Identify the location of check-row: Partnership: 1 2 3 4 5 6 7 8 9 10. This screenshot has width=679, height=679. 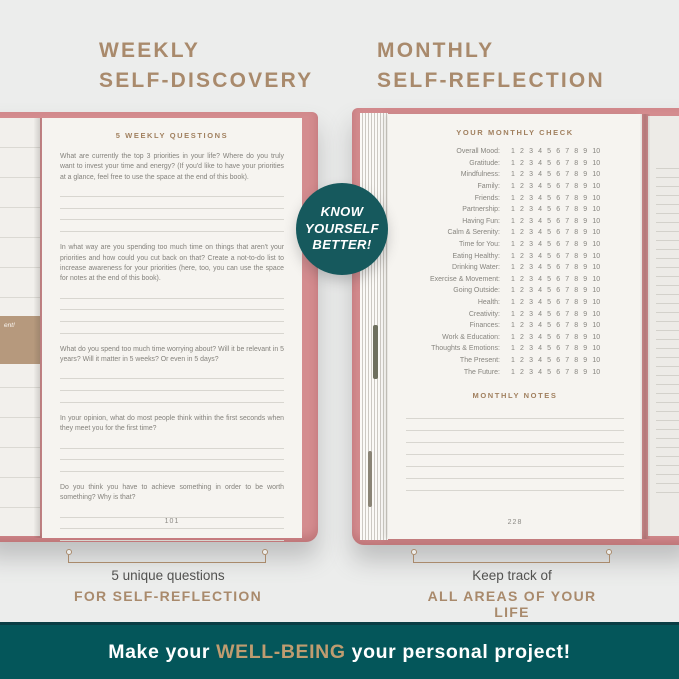
(515, 210).